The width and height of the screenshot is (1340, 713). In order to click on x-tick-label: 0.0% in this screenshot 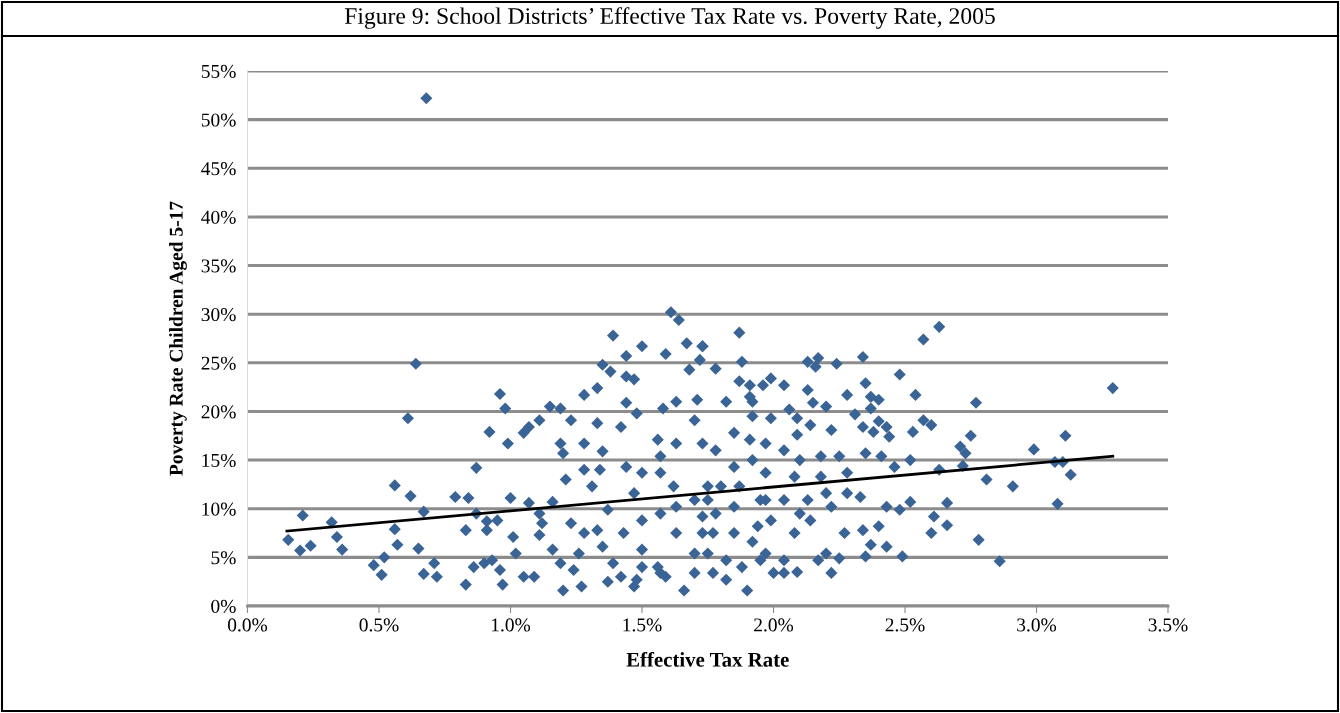, I will do `click(247, 625)`.